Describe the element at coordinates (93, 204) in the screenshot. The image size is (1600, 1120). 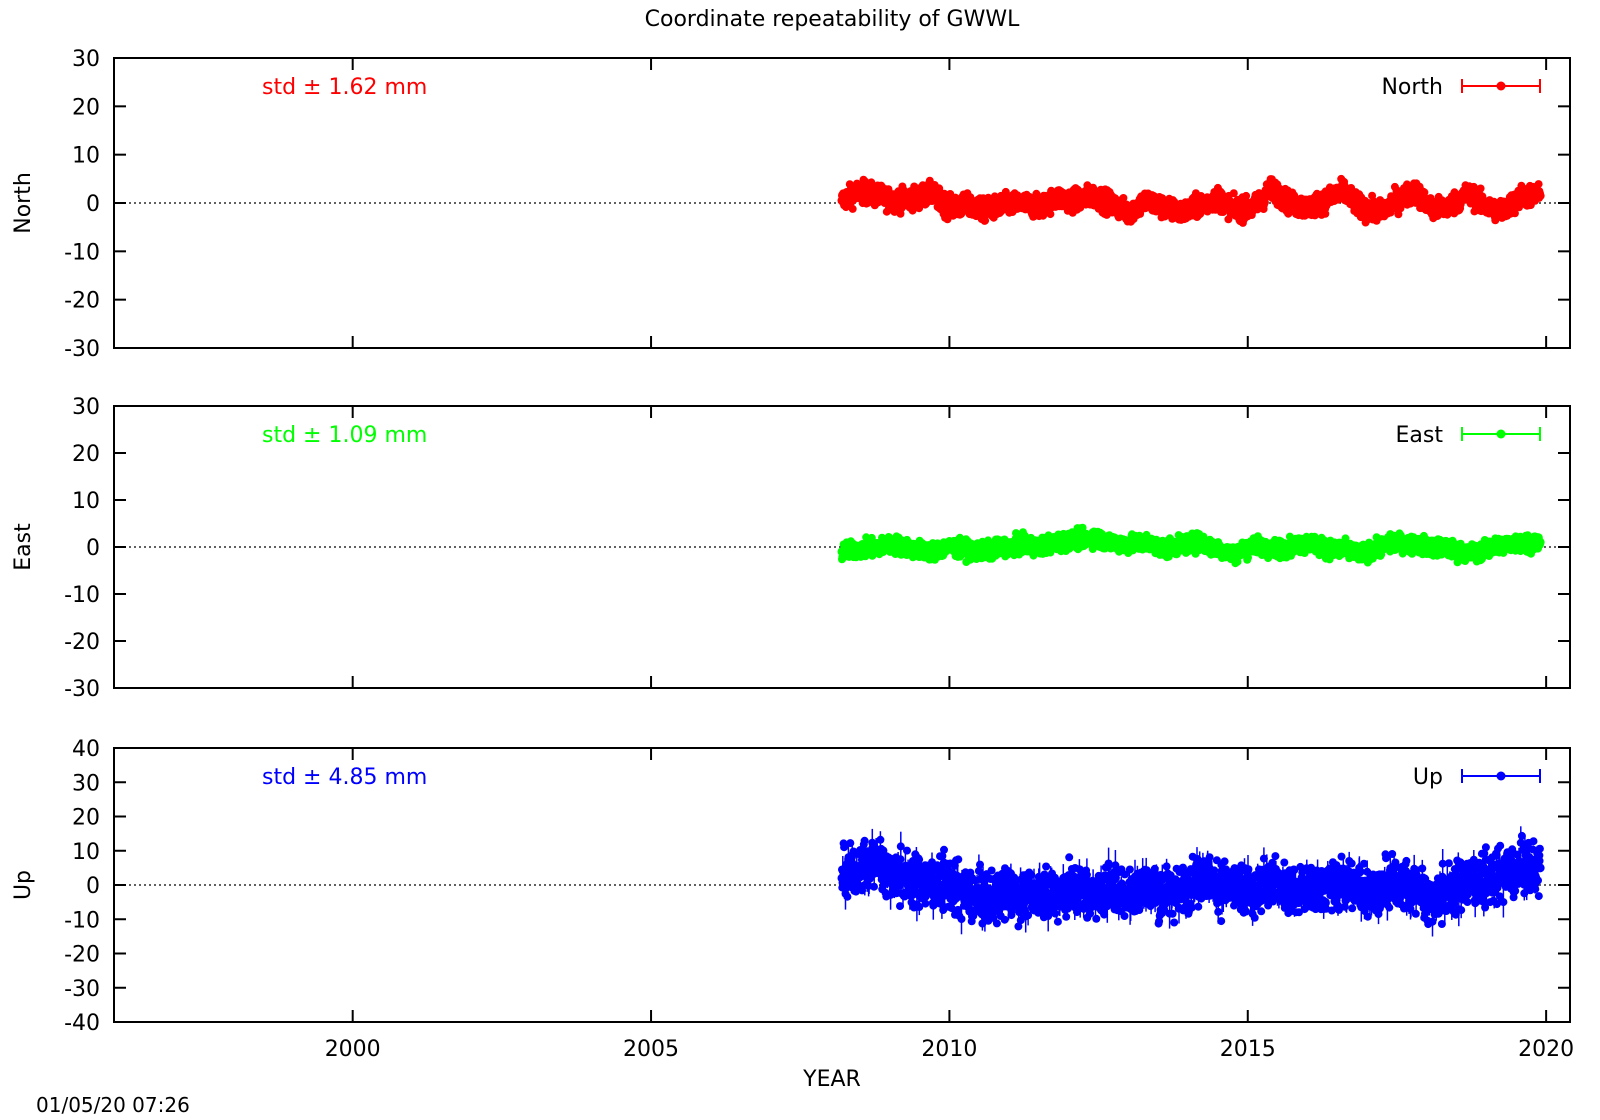
I see `north-ytick-label: 0` at that location.